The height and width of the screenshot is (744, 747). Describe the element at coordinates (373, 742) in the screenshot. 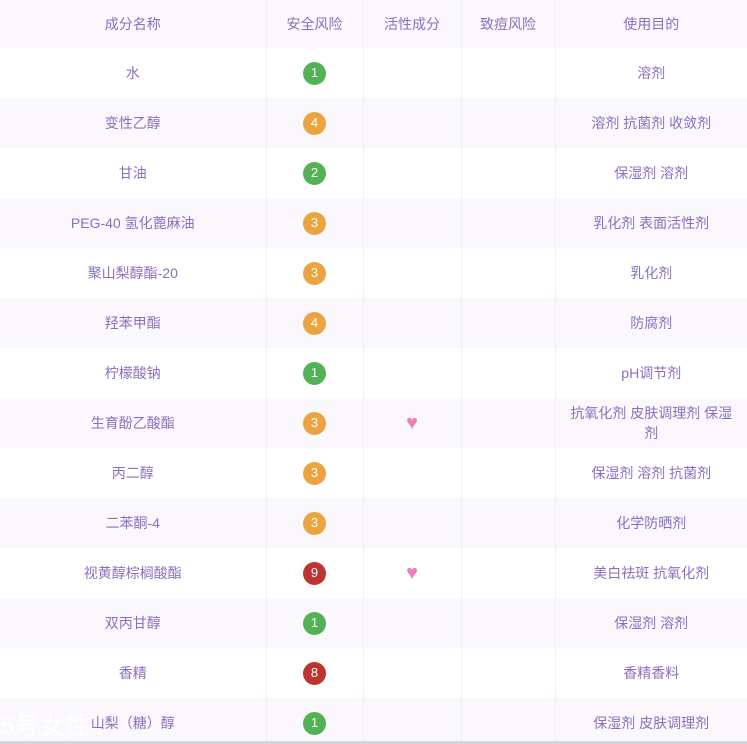

I see `bottom-edge-divider` at that location.